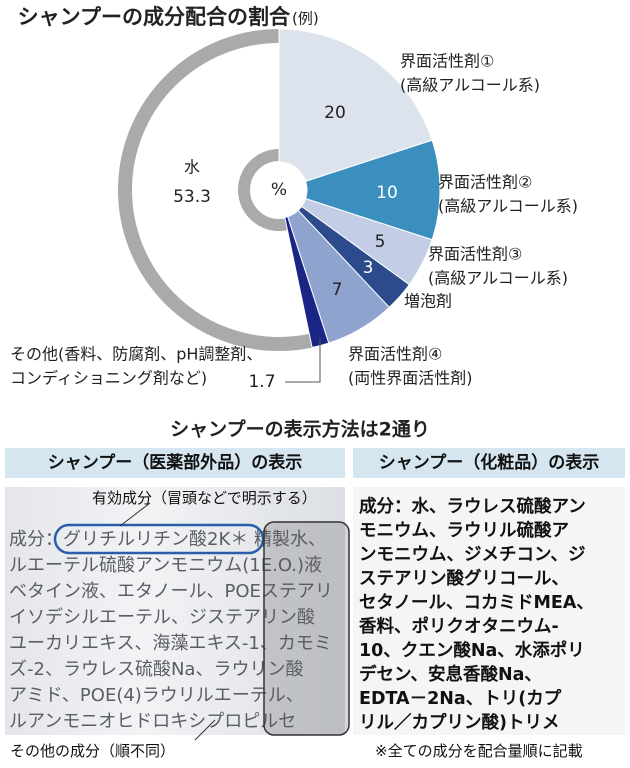 Image resolution: width=630 pixels, height=768 pixels. Describe the element at coordinates (215, 190) in the screenshot. I see `wedge` at that location.